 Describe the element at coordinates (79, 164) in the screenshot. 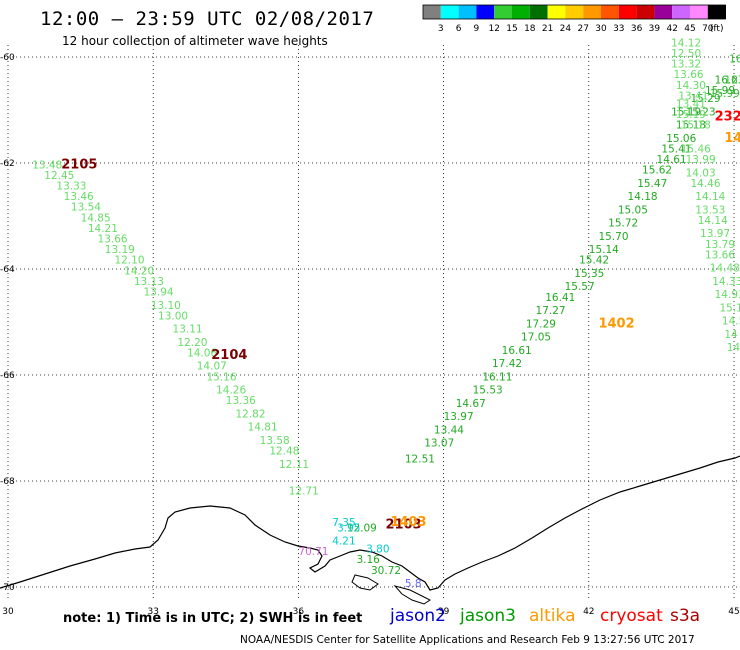

I see `orbit-number-label: 2105` at that location.